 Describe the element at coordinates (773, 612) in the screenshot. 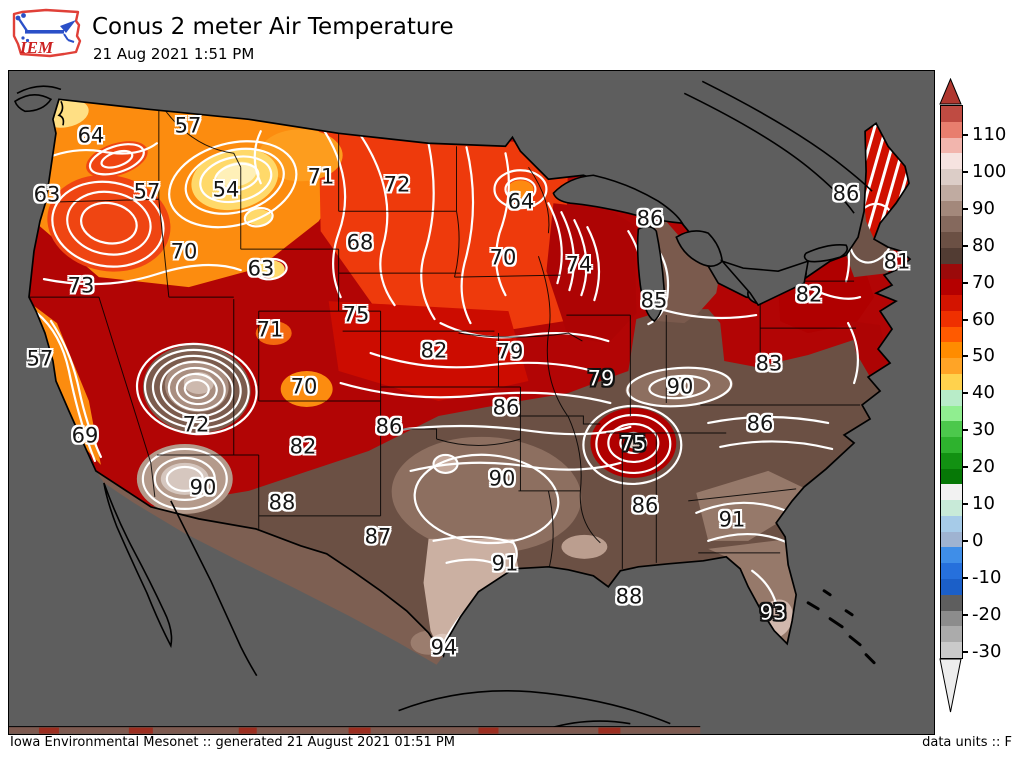

I see `temperature-label: 93` at that location.